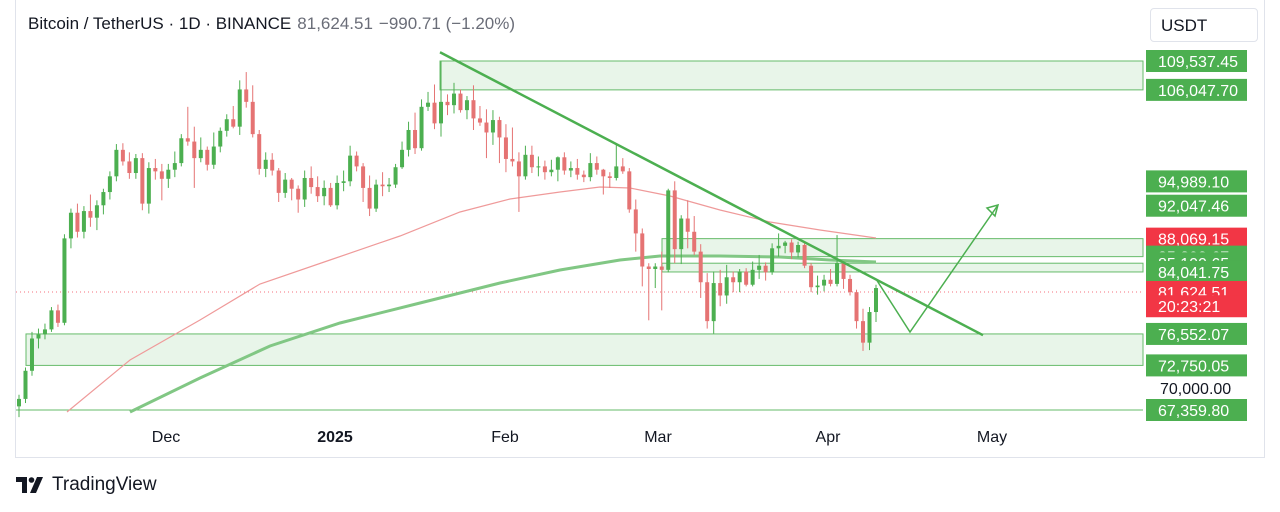  Describe the element at coordinates (658, 437) in the screenshot. I see `x-axis-tick: Mar` at that location.